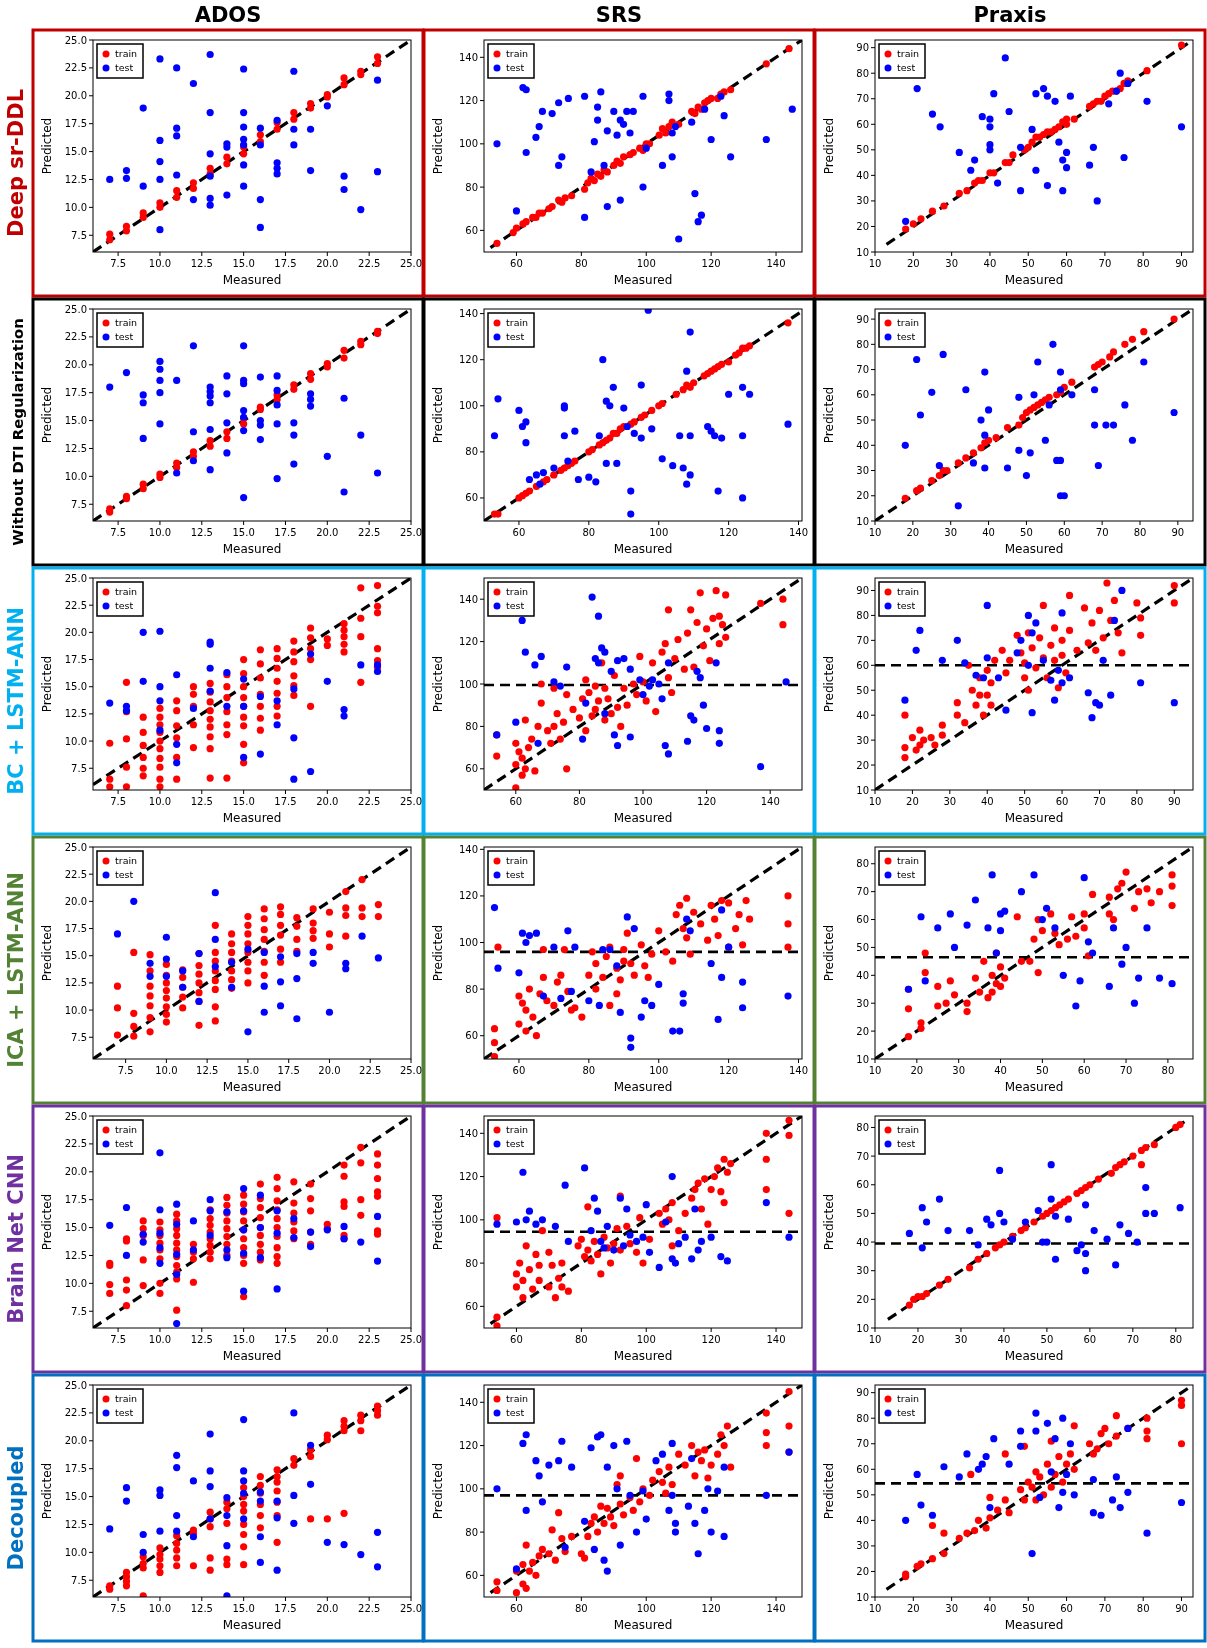  What do you see at coordinates (411, 1339) in the screenshot?
I see `x-tick-label: 25.0` at bounding box center [411, 1339].